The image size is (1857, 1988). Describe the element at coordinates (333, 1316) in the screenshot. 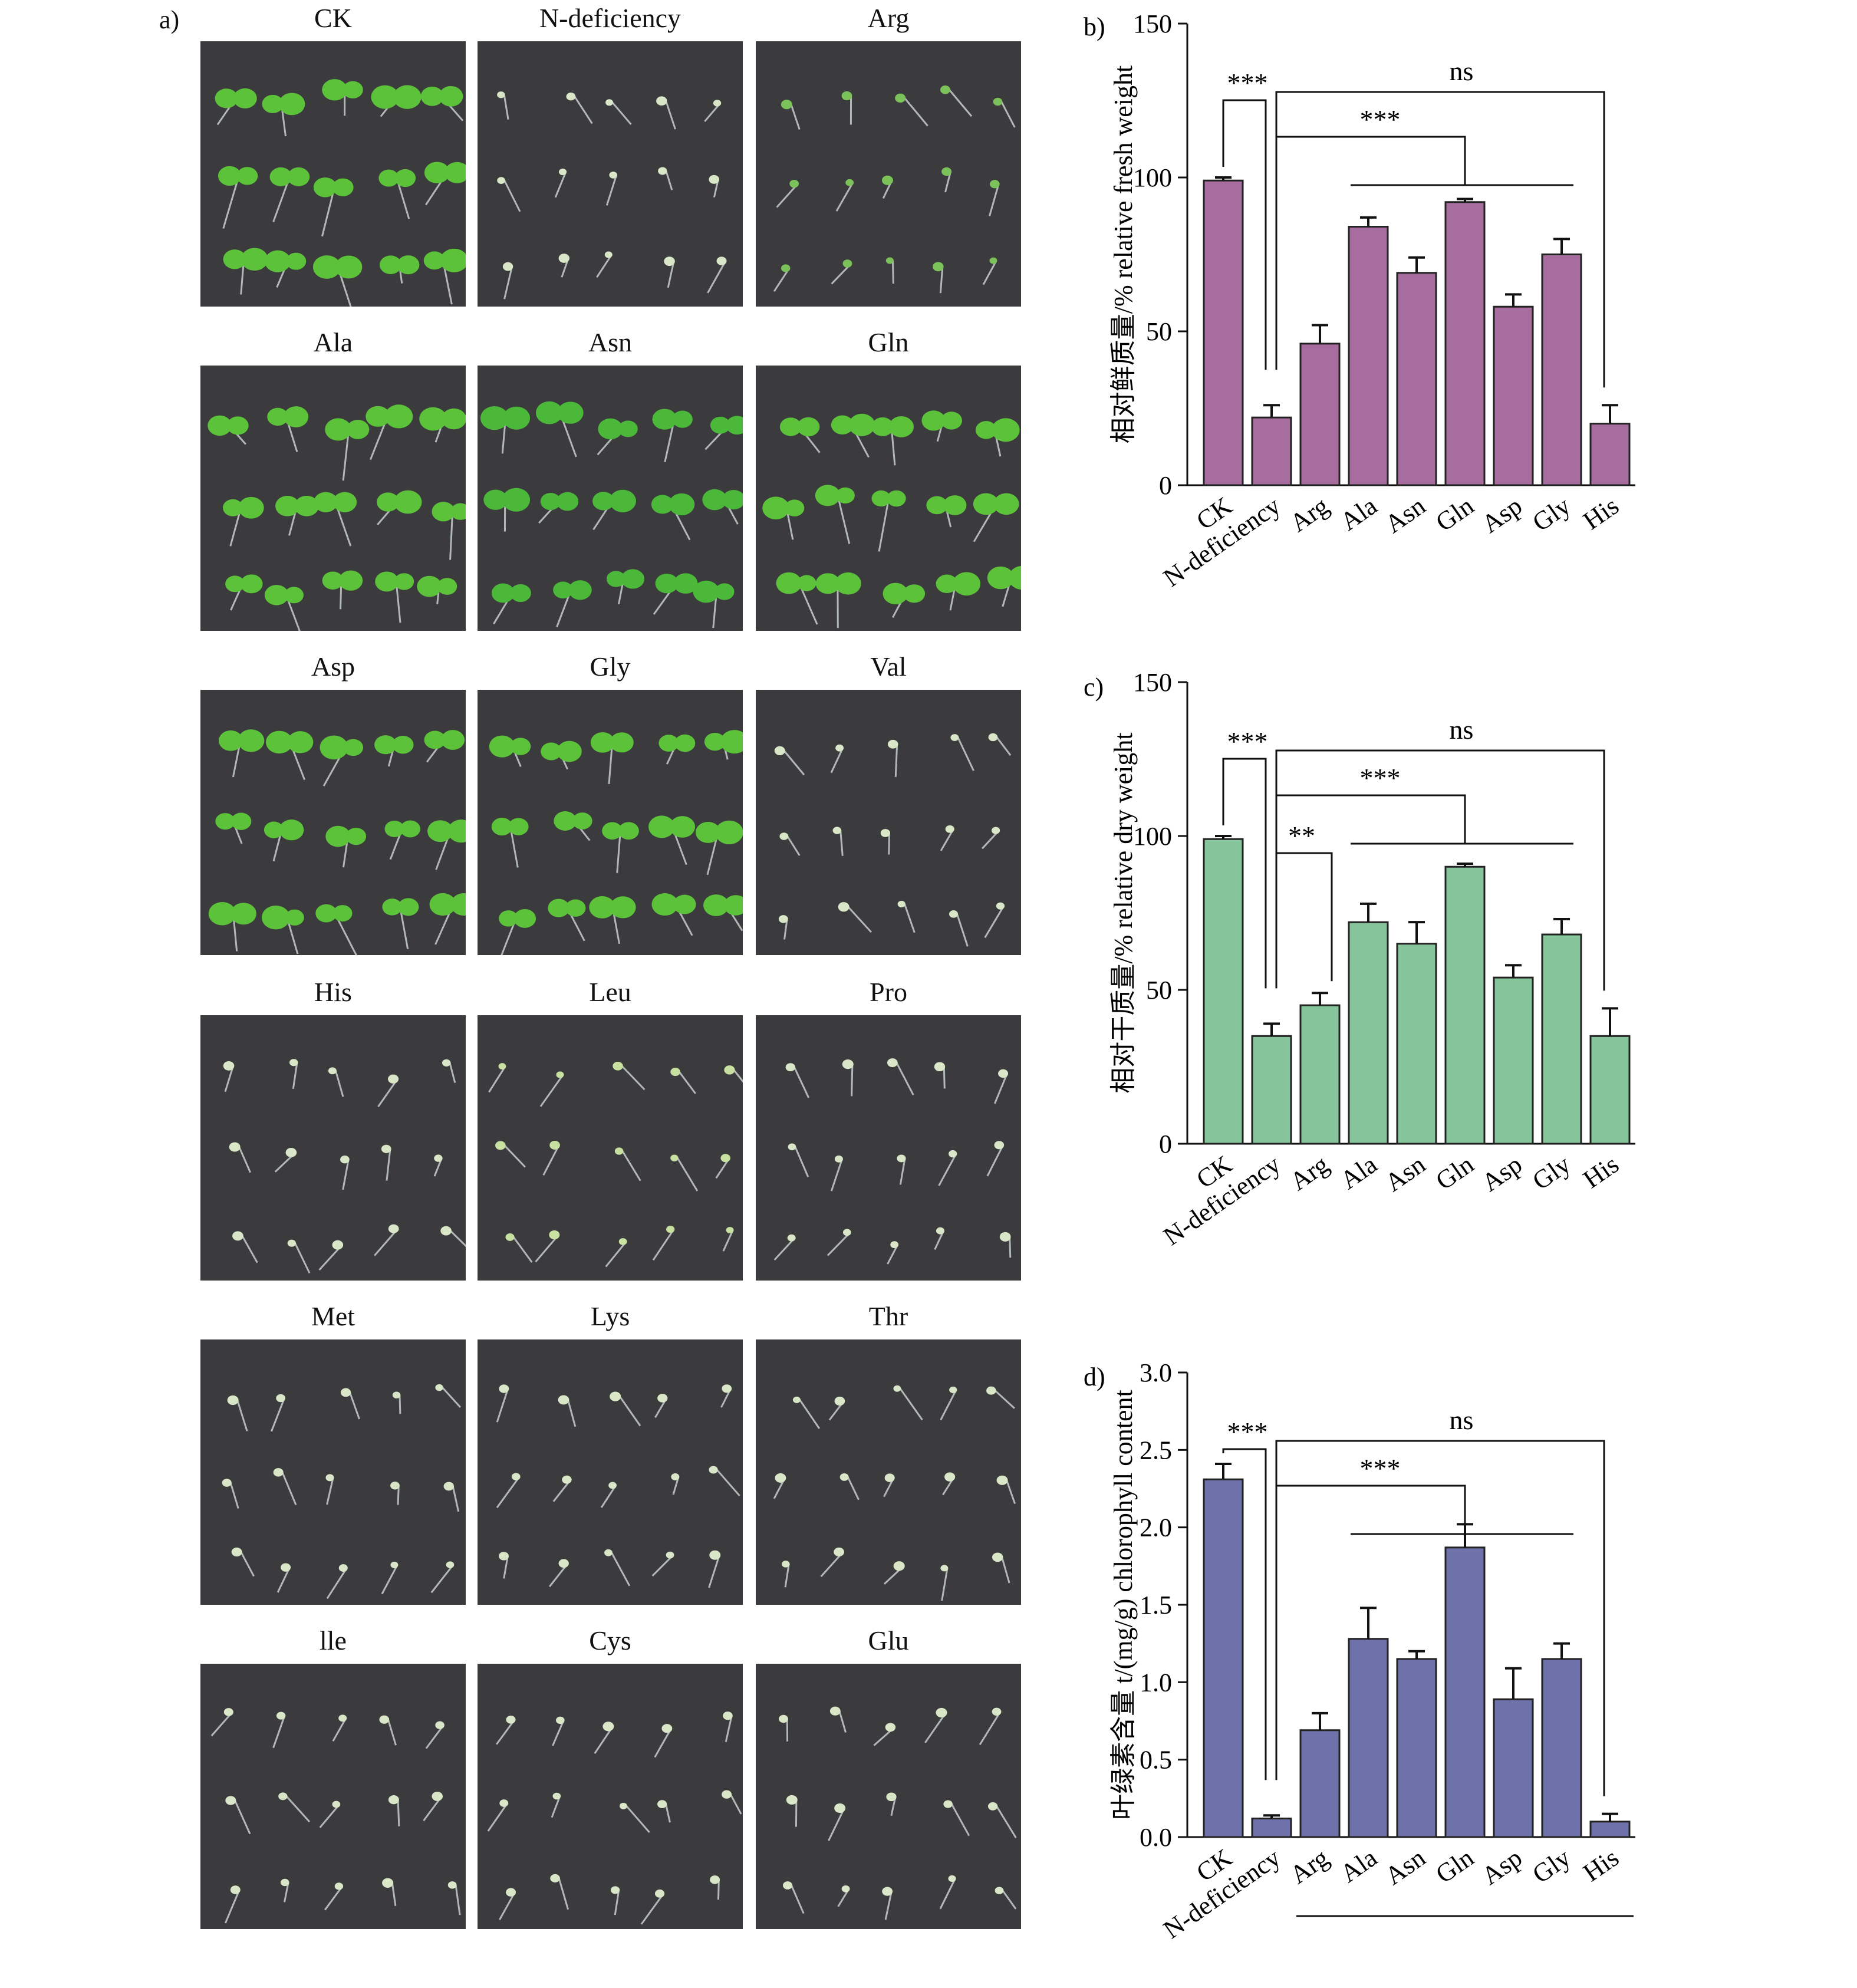

I see `photo-label: Met` at that location.